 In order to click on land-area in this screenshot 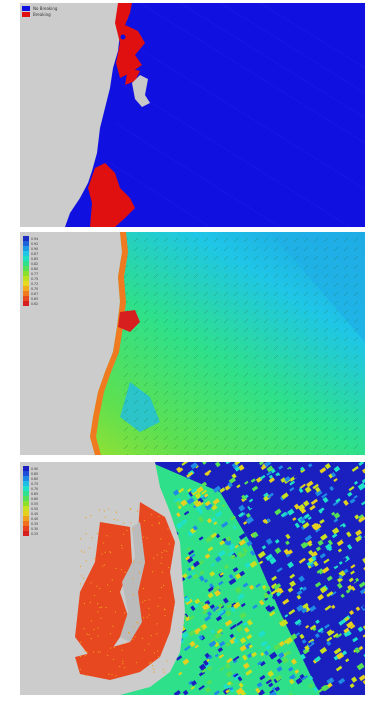, I will do `click(71, 343)`.